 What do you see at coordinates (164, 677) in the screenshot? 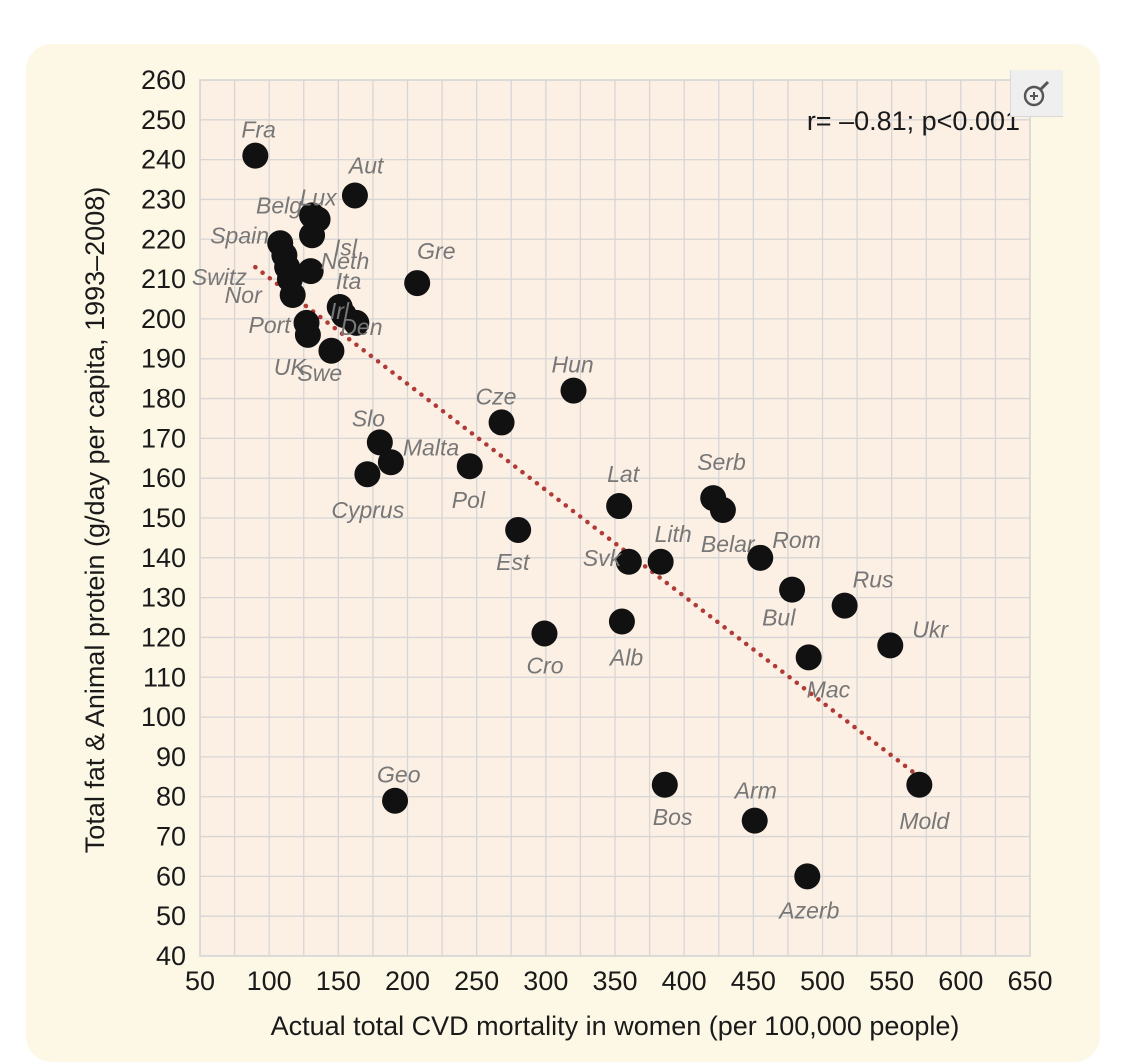
I see `y-tick-label: 110` at bounding box center [164, 677].